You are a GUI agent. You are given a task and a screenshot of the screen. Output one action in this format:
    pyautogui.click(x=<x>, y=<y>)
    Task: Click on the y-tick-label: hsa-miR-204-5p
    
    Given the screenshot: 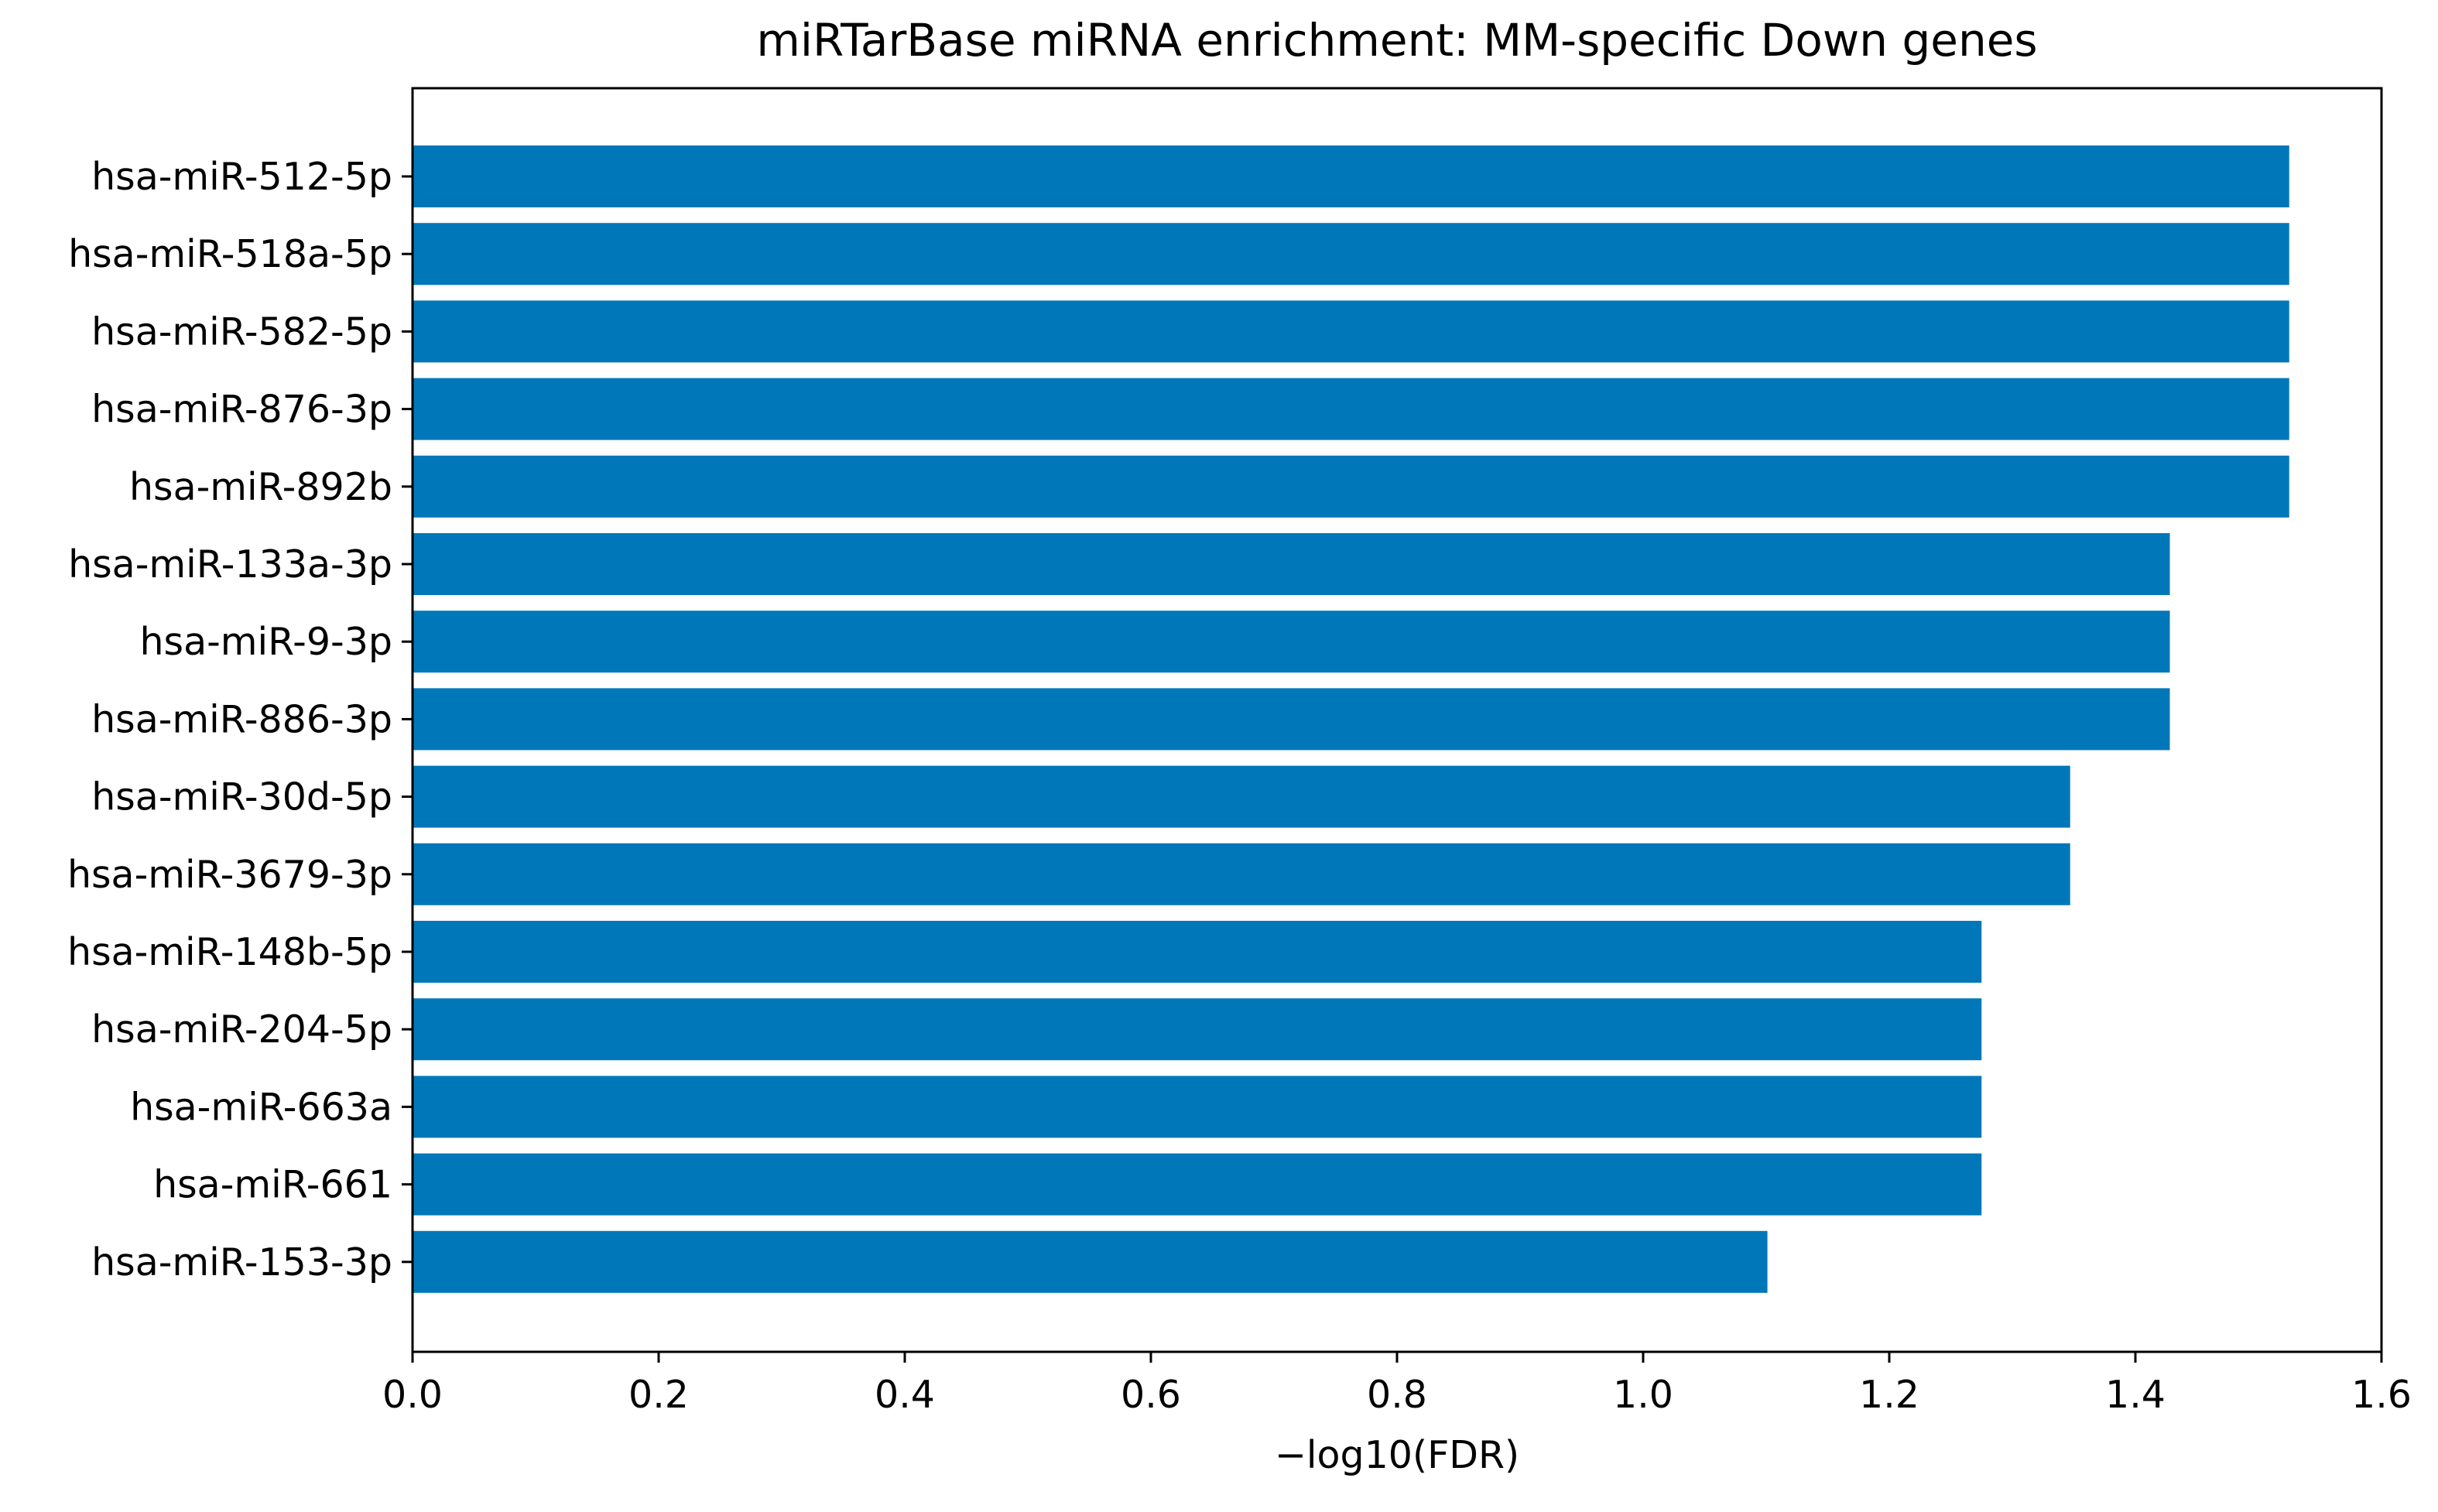 What is the action you would take?
    pyautogui.click(x=241, y=1029)
    